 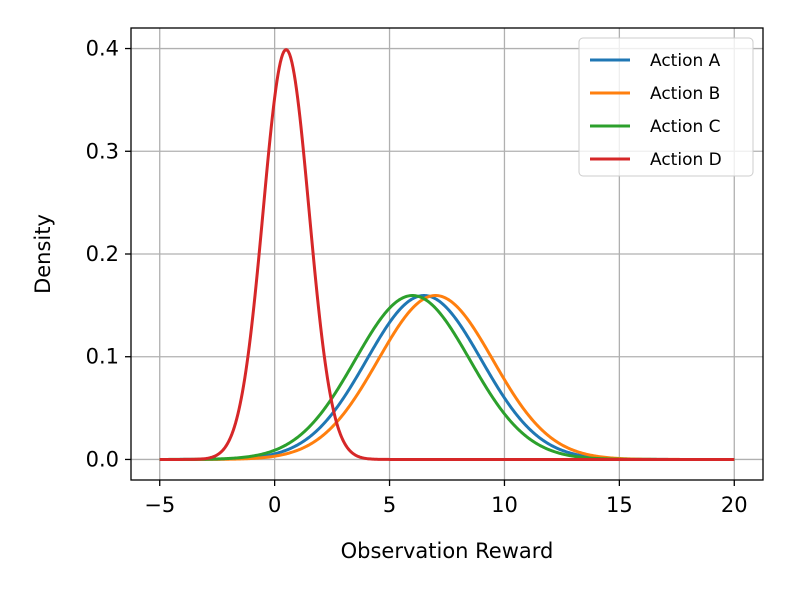 I want to click on y-tick-label: 0.2, so click(x=102, y=254).